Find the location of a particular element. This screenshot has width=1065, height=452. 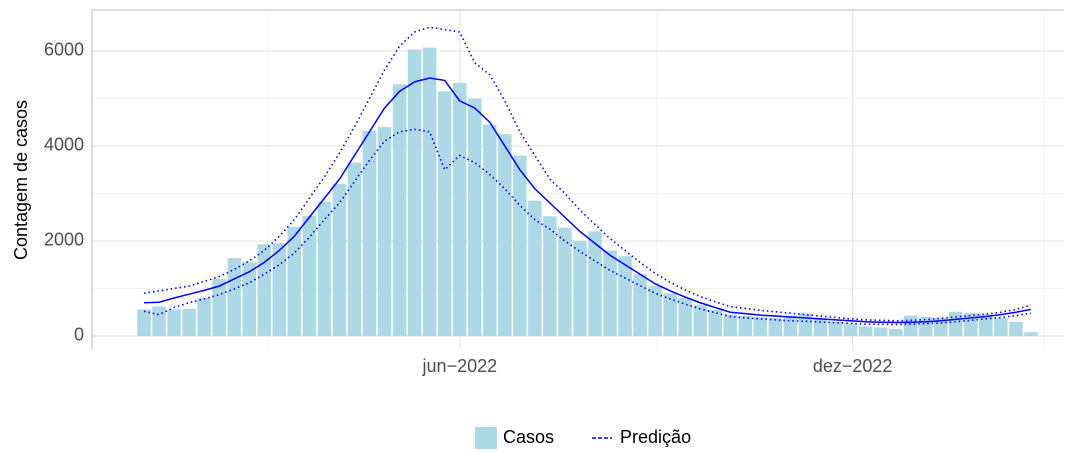

x-tick-label: dez−2022 is located at coordinates (853, 366).